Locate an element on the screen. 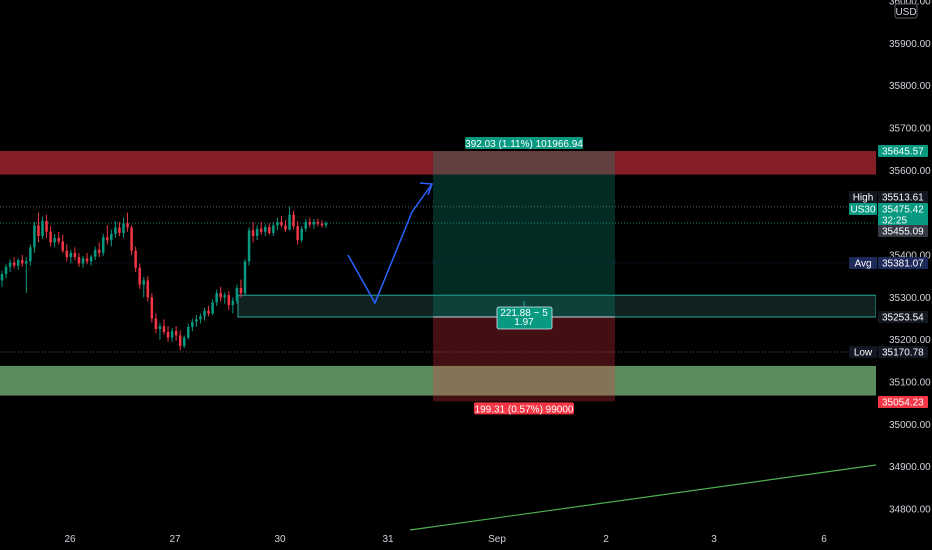 The width and height of the screenshot is (932, 550). x-label-3: 3 is located at coordinates (714, 539).